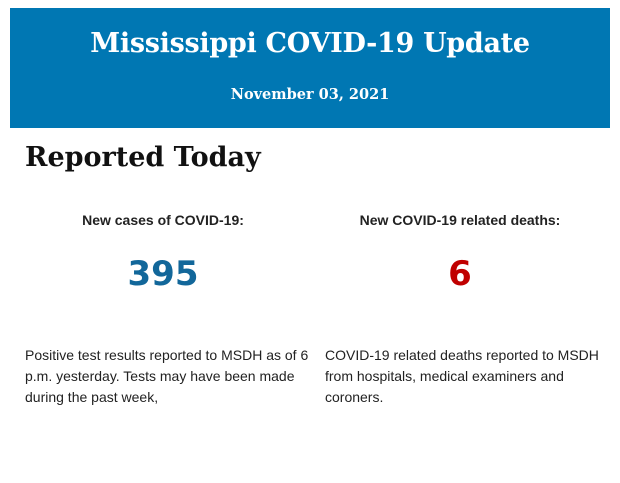 This screenshot has height=483, width=620. I want to click on new-deaths-value: 6, so click(460, 274).